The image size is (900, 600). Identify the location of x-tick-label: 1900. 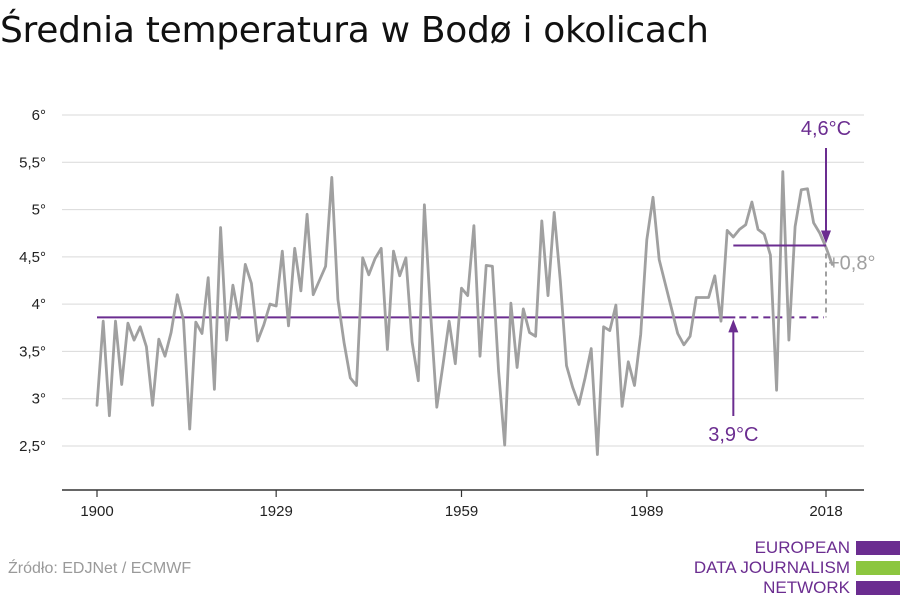
(96, 511).